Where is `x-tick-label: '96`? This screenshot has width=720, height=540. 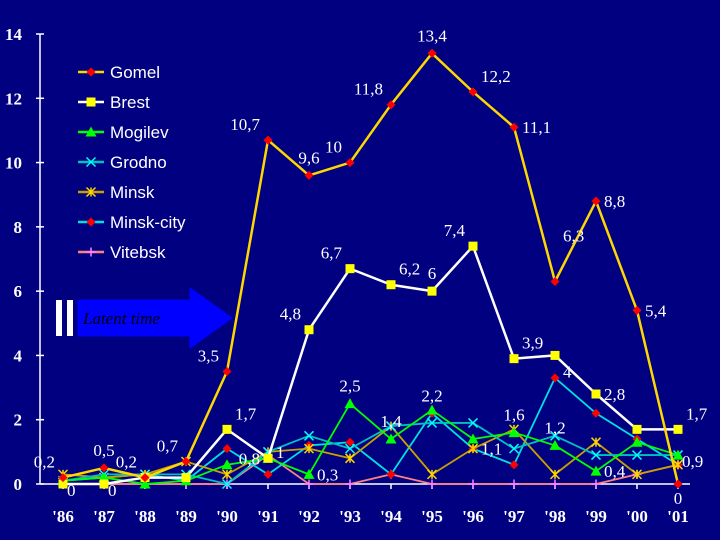 x-tick-label: '96 is located at coordinates (473, 516).